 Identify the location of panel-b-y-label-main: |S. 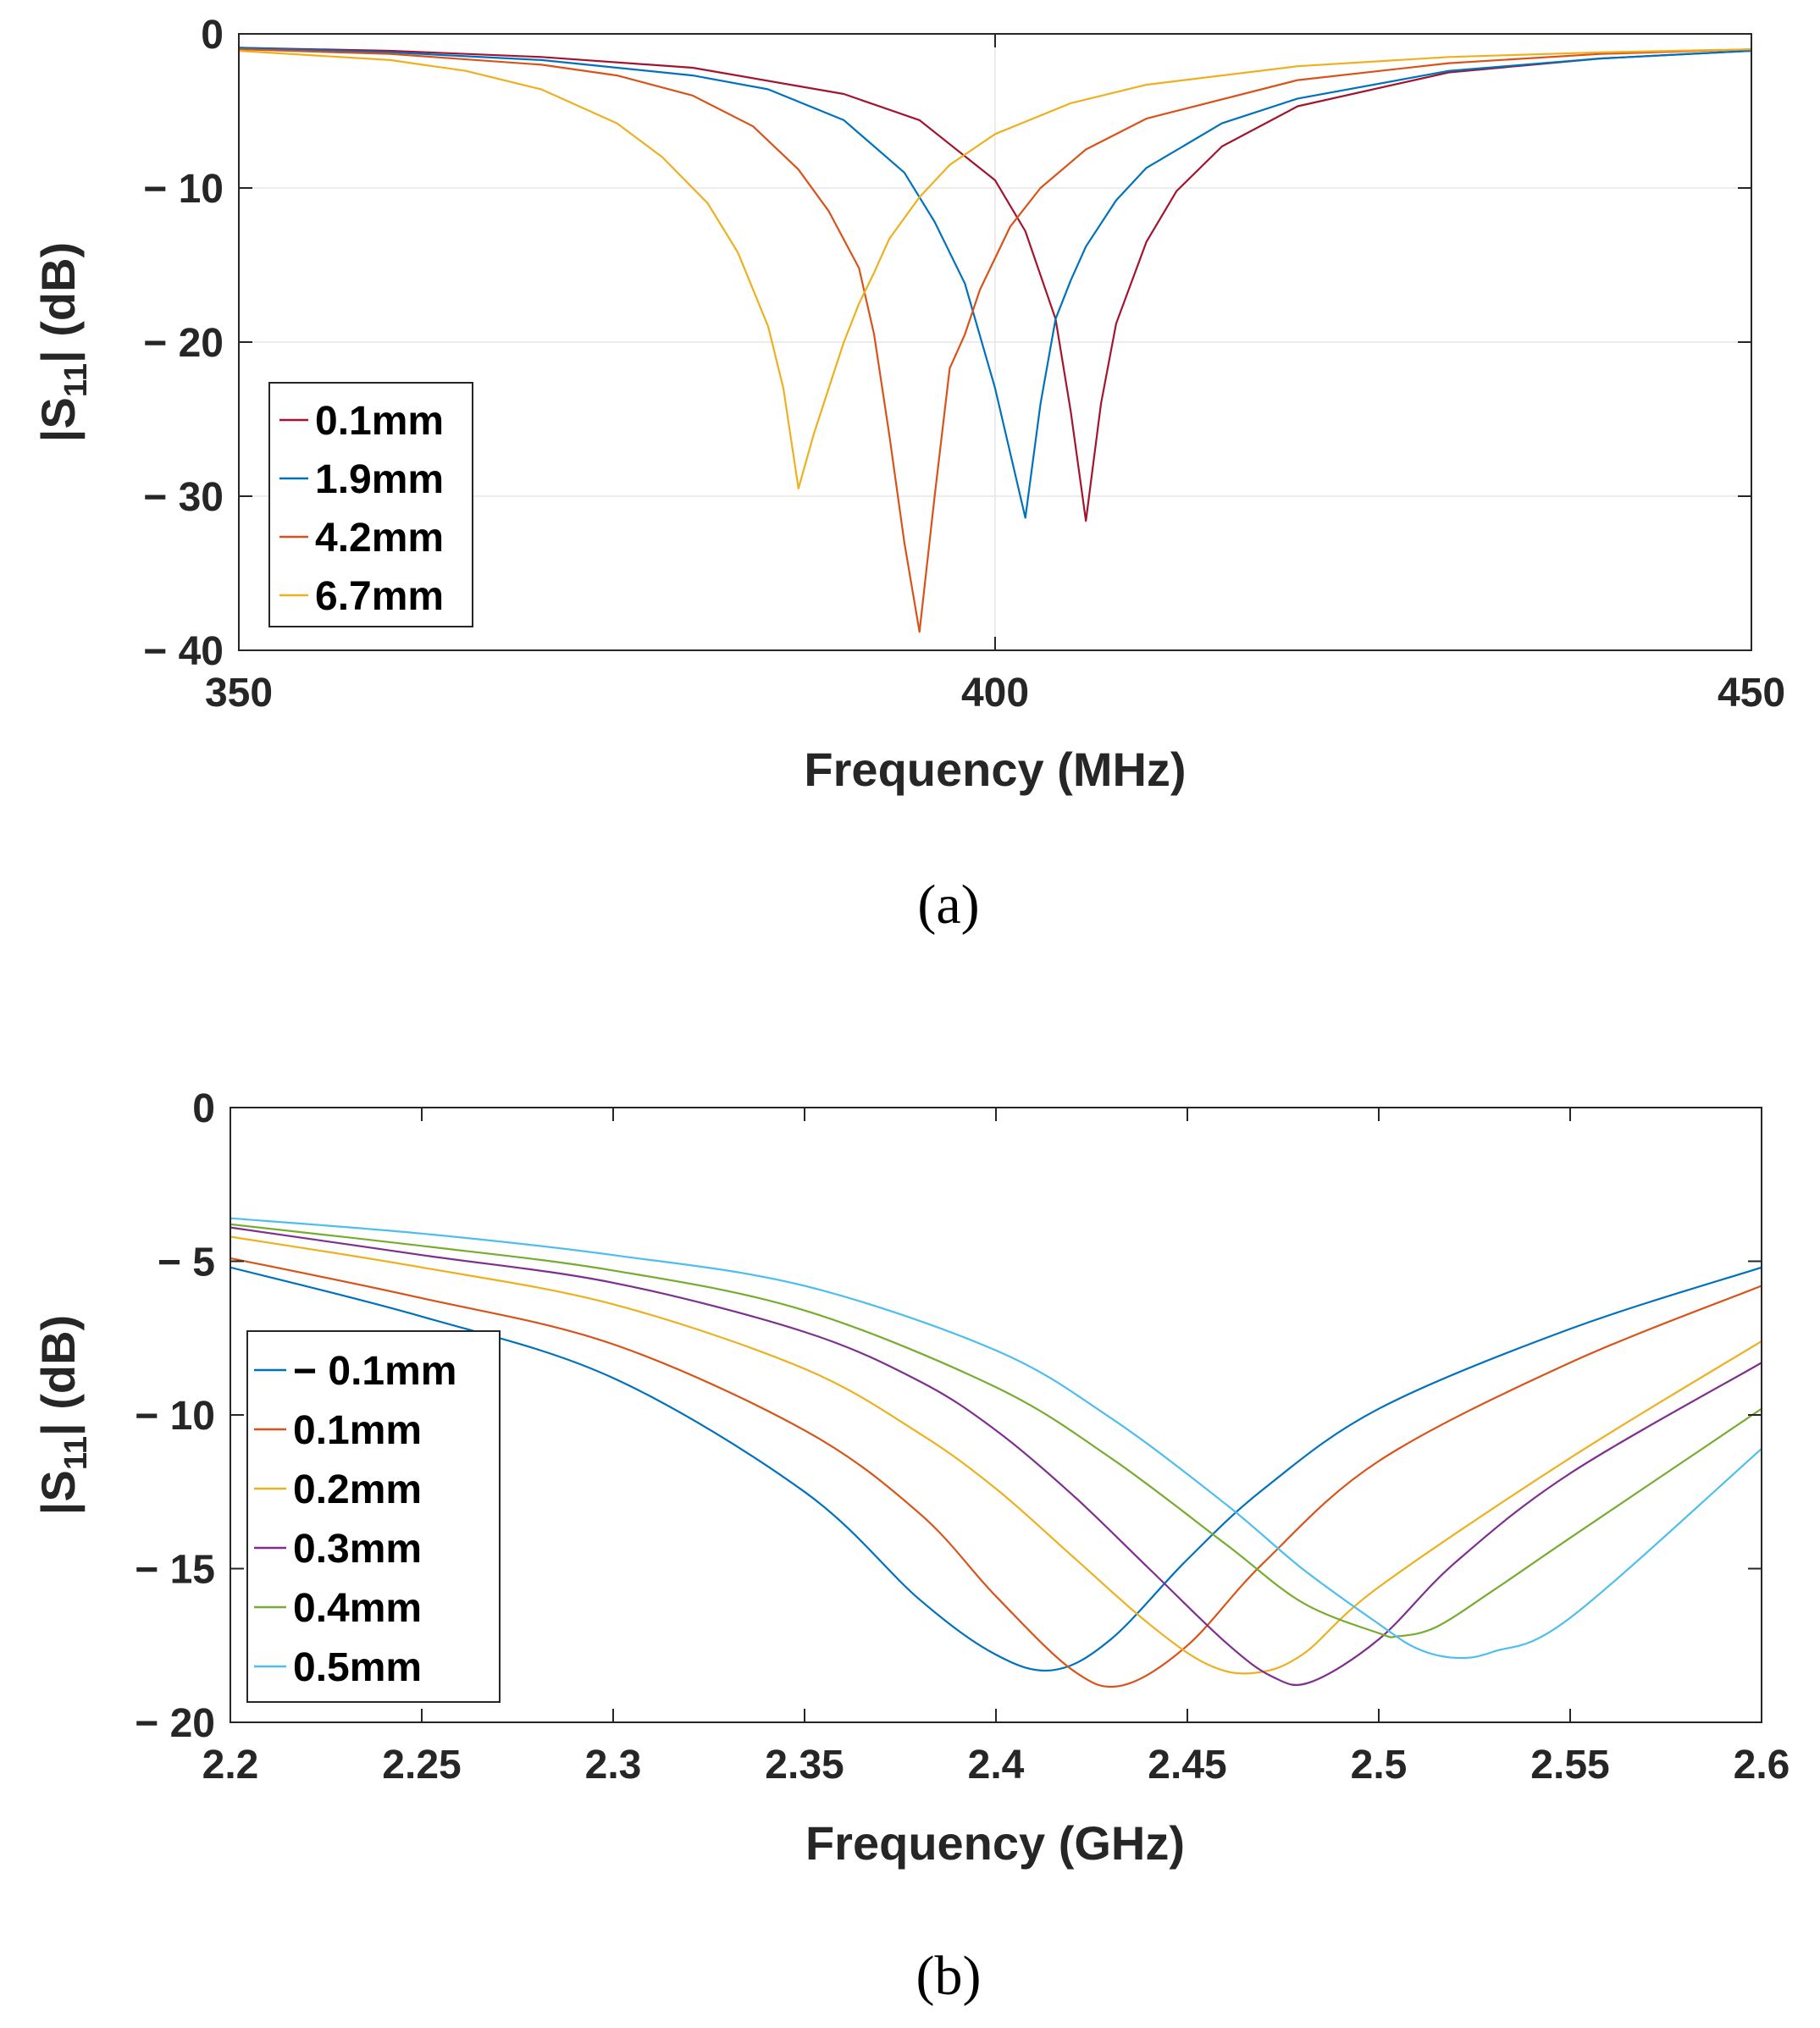
(59, 1493).